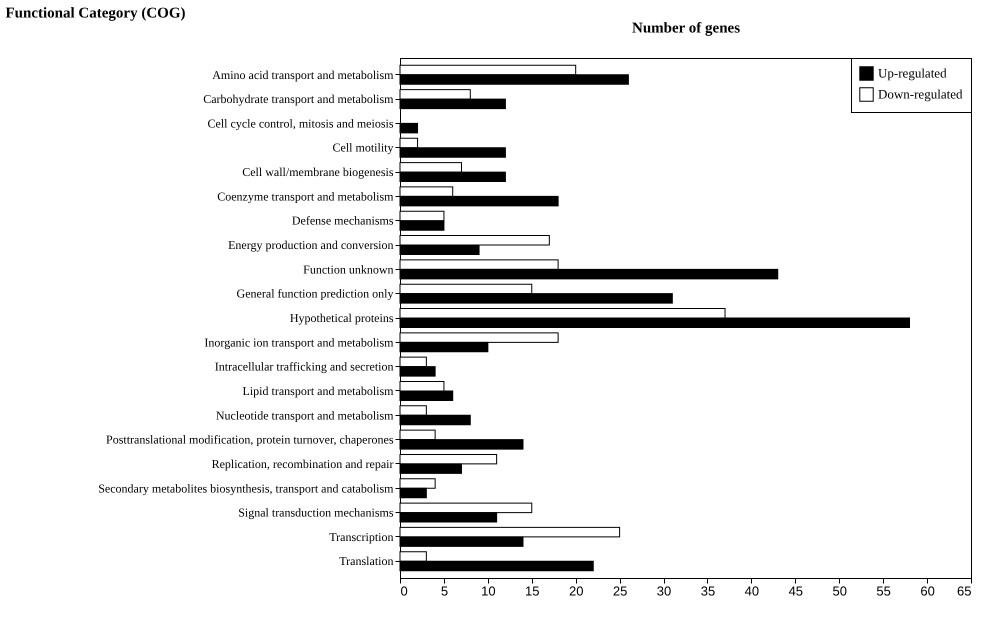 This screenshot has width=995, height=636. Describe the element at coordinates (927, 591) in the screenshot. I see `x-tick-label: 60` at that location.